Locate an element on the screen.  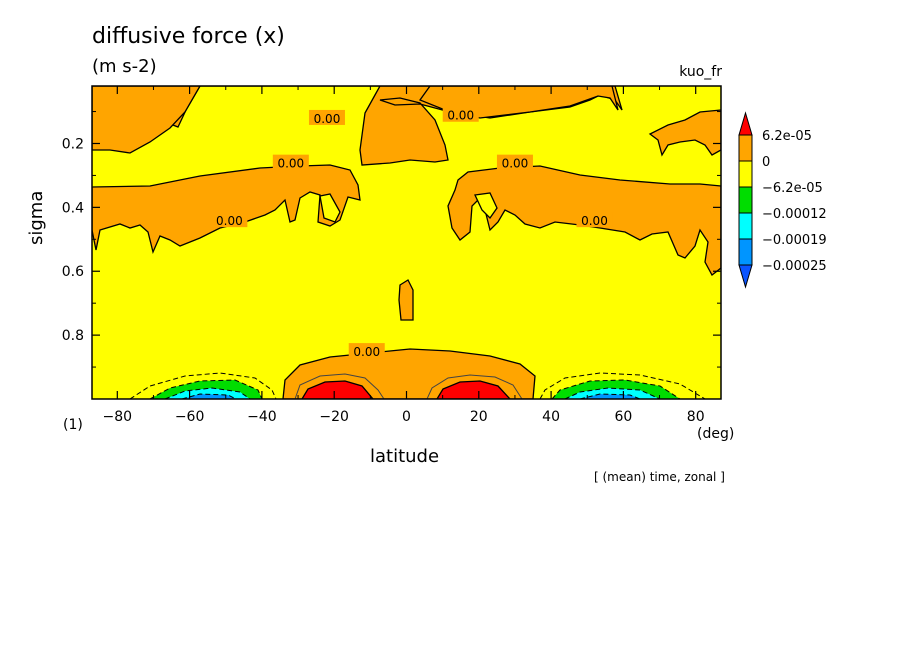
colorbar-level-label: −6.2e-05 is located at coordinates (792, 188).